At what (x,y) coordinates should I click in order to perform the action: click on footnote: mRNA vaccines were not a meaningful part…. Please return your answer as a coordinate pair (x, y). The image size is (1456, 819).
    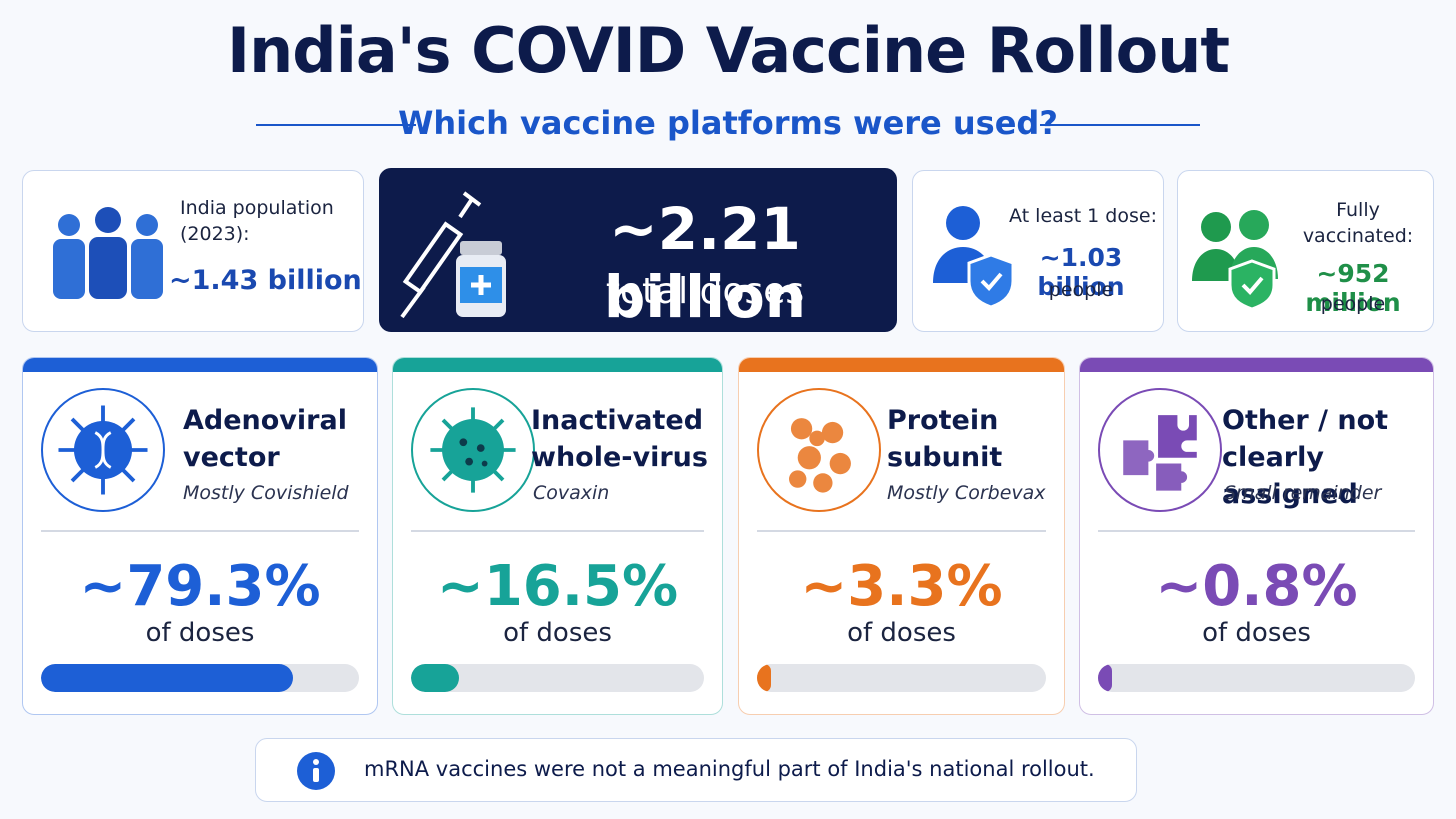
    Looking at the image, I should click on (729, 769).